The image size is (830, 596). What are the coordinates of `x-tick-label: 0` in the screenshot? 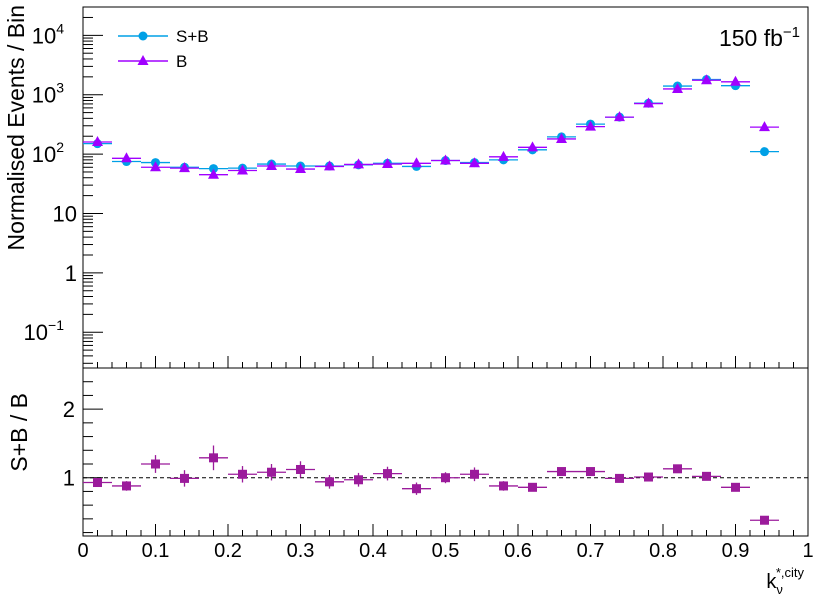 It's located at (82, 551).